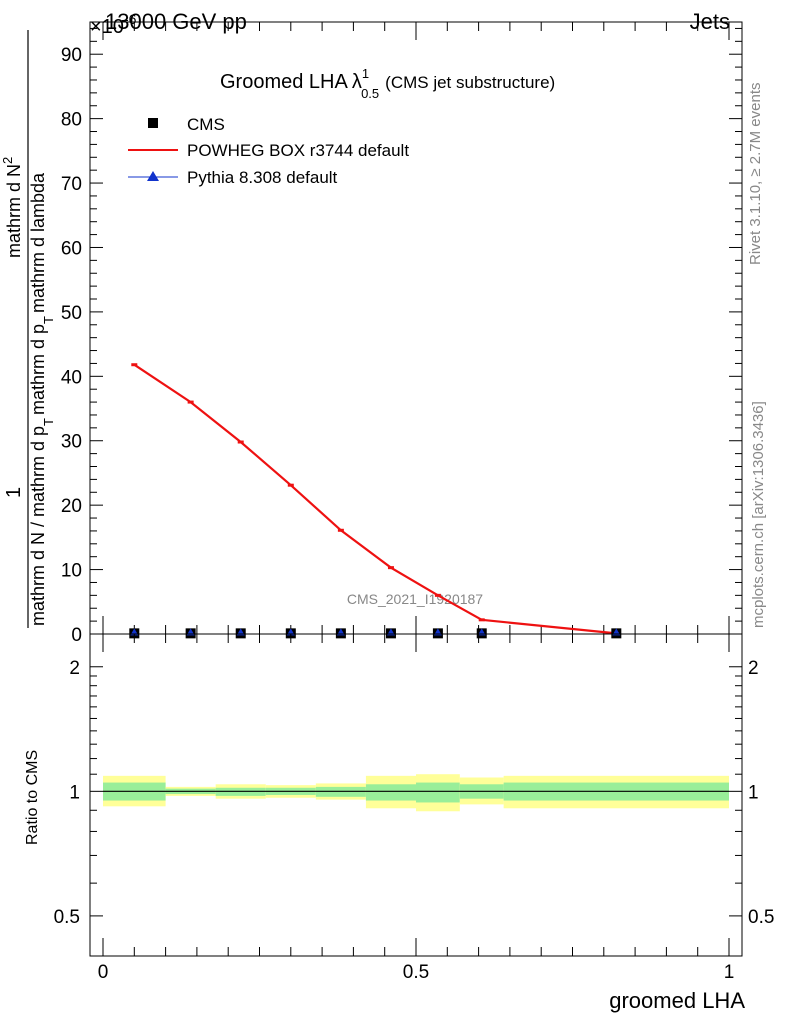 The width and height of the screenshot is (786, 1024). Describe the element at coordinates (71, 248) in the screenshot. I see `main-y-tick-label: 60` at that location.